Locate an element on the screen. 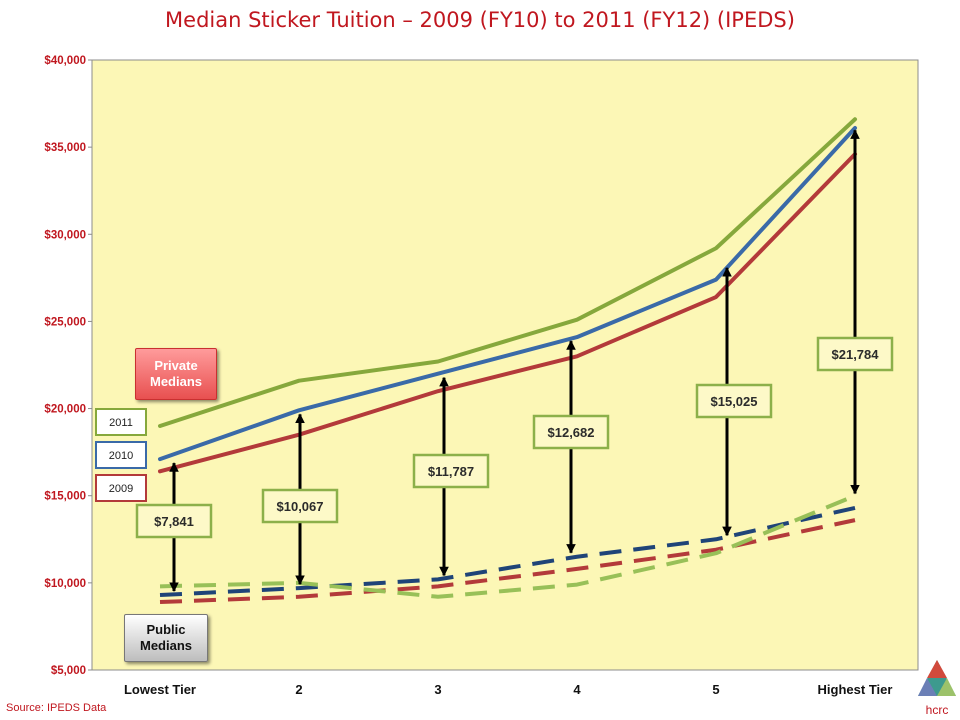 This screenshot has width=960, height=720. legend-label: 2009 is located at coordinates (121, 489).